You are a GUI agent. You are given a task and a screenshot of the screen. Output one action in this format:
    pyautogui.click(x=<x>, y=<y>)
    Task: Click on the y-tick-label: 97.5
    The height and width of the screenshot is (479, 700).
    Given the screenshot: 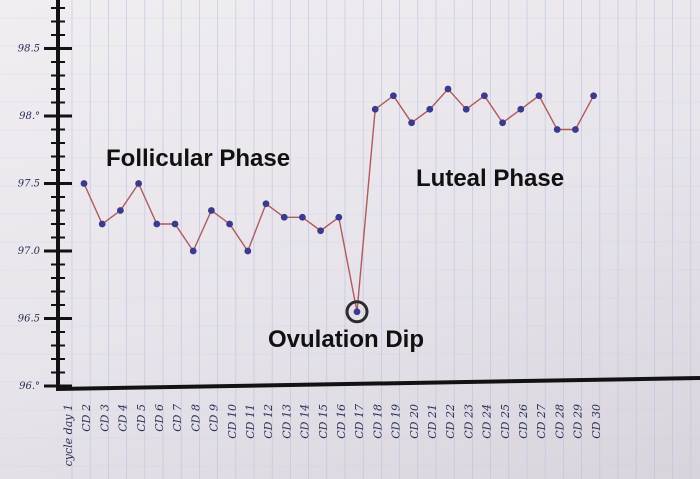 What is the action you would take?
    pyautogui.click(x=29, y=184)
    